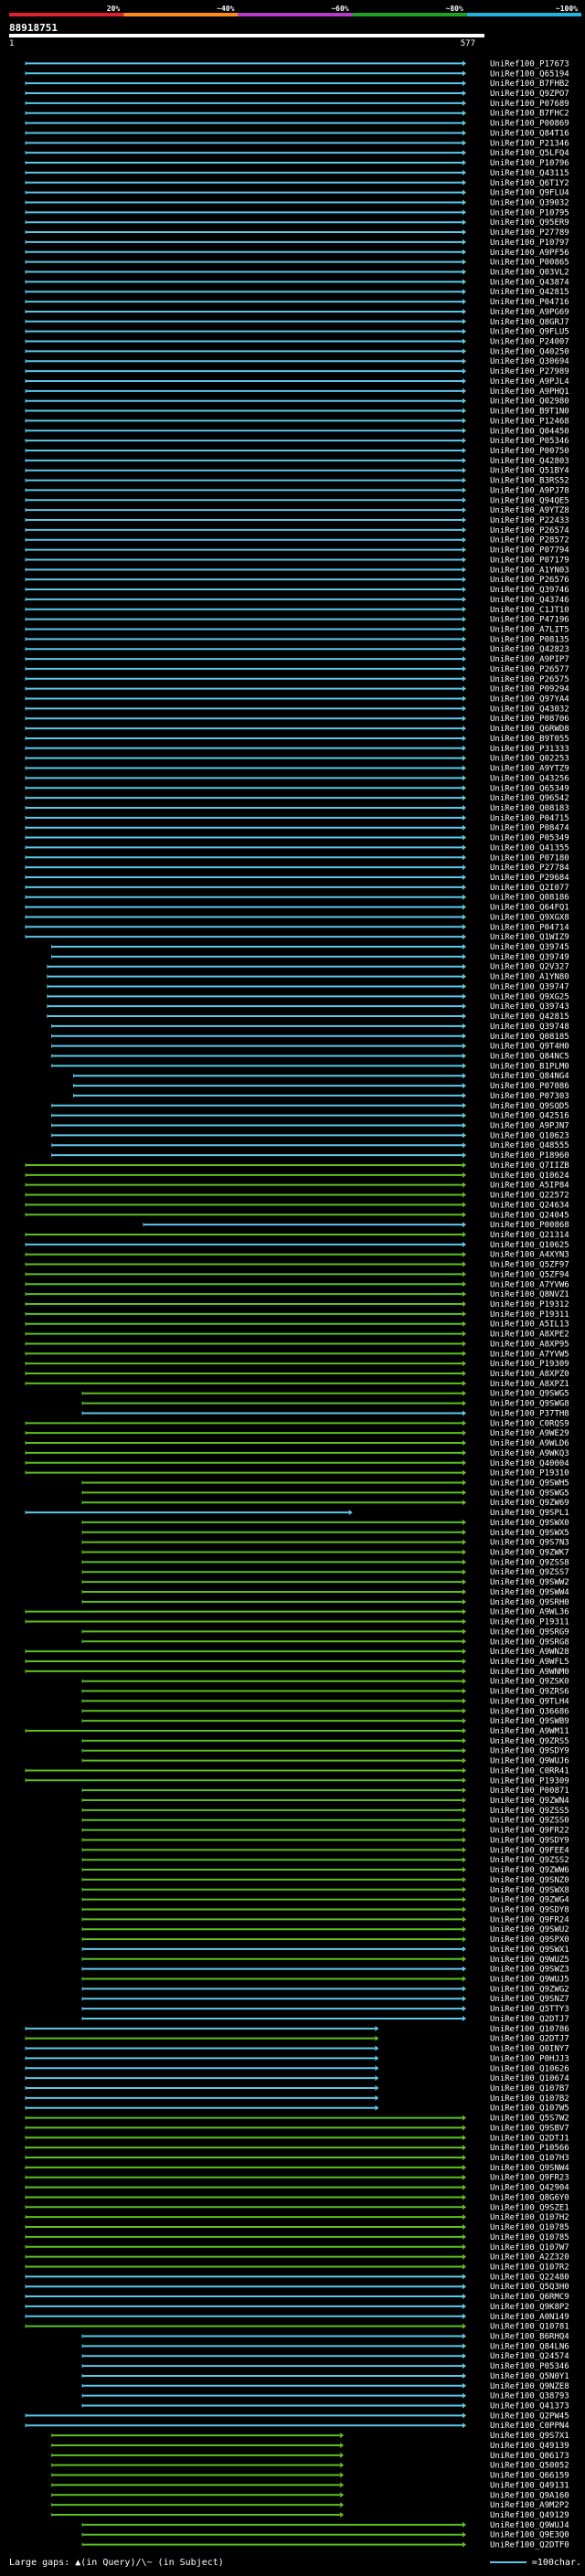 The height and width of the screenshot is (2576, 585). I want to click on hit-label: UniRef100_Q0INY7, so click(530, 2049).